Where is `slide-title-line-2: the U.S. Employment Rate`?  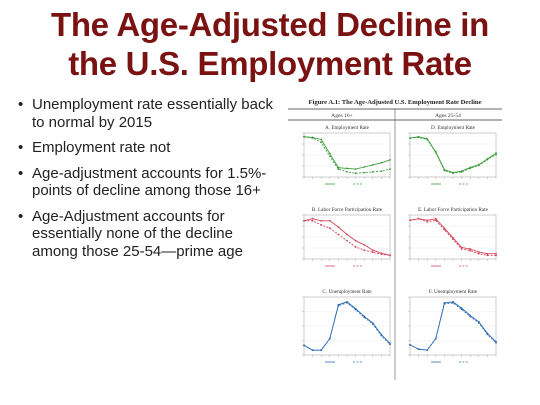
slide-title-line-2: the U.S. Employment Rate is located at coordinates (270, 63).